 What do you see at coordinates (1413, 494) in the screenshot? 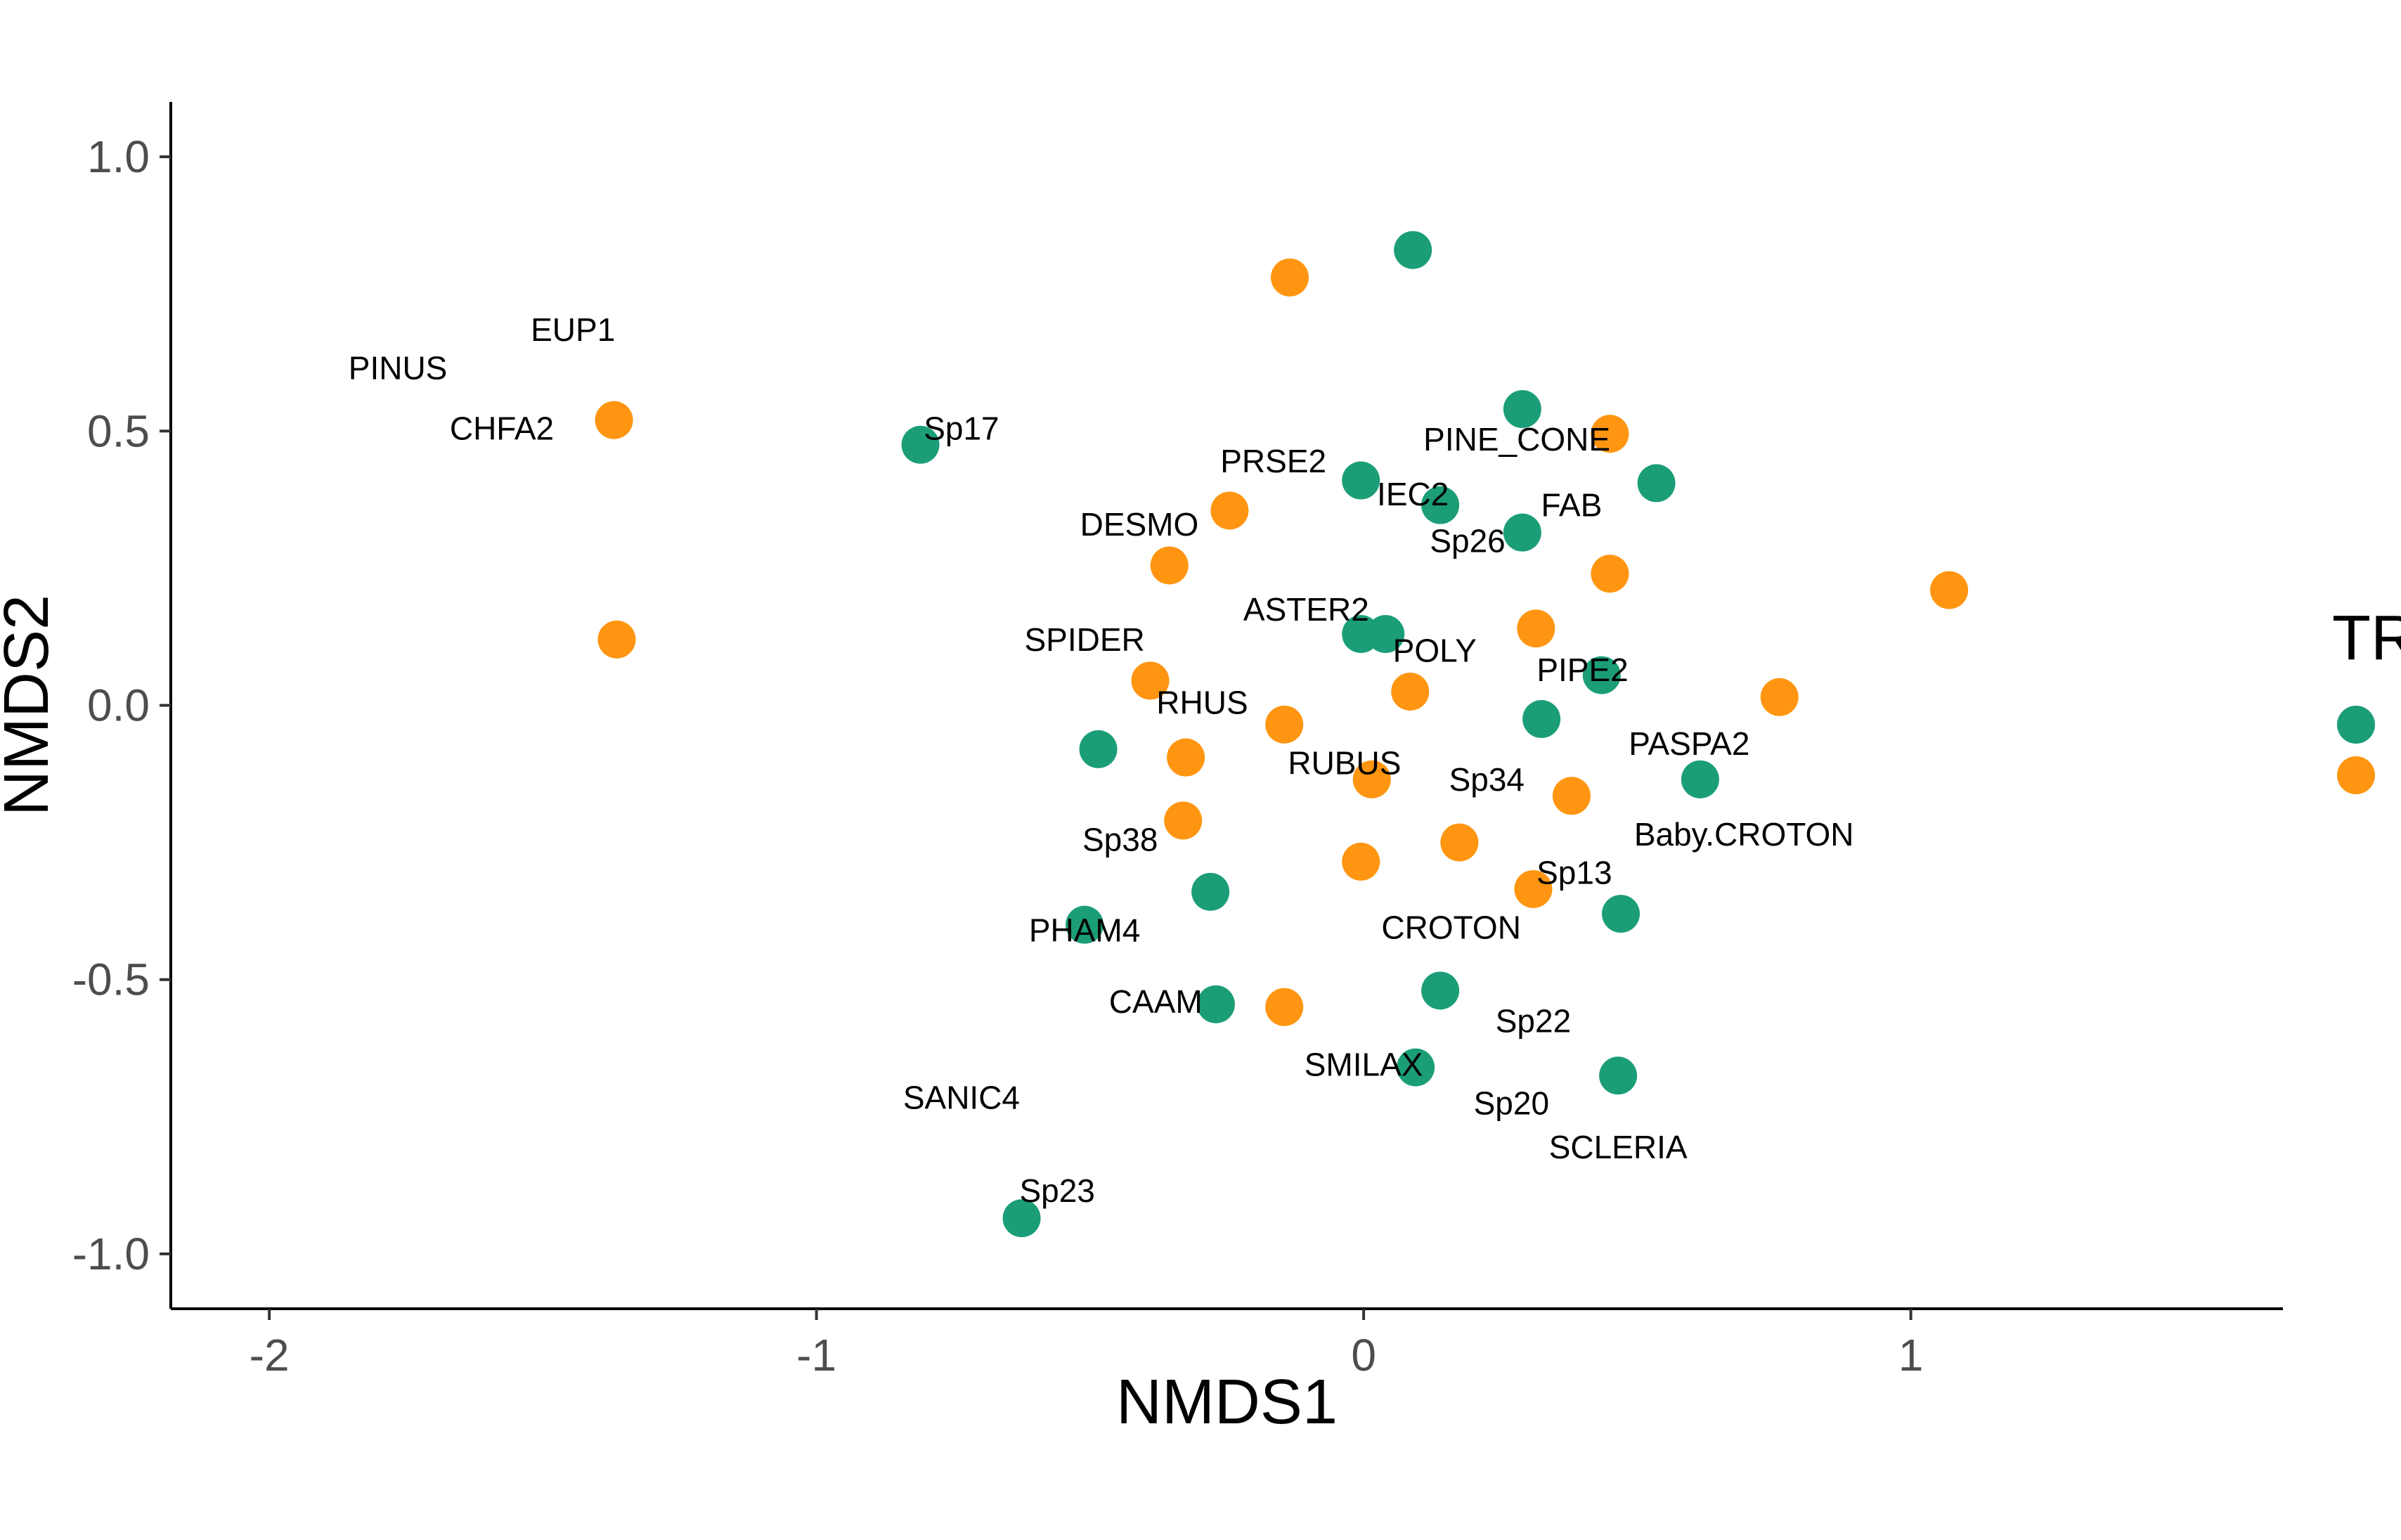
I see `species-label: IEC2` at bounding box center [1413, 494].